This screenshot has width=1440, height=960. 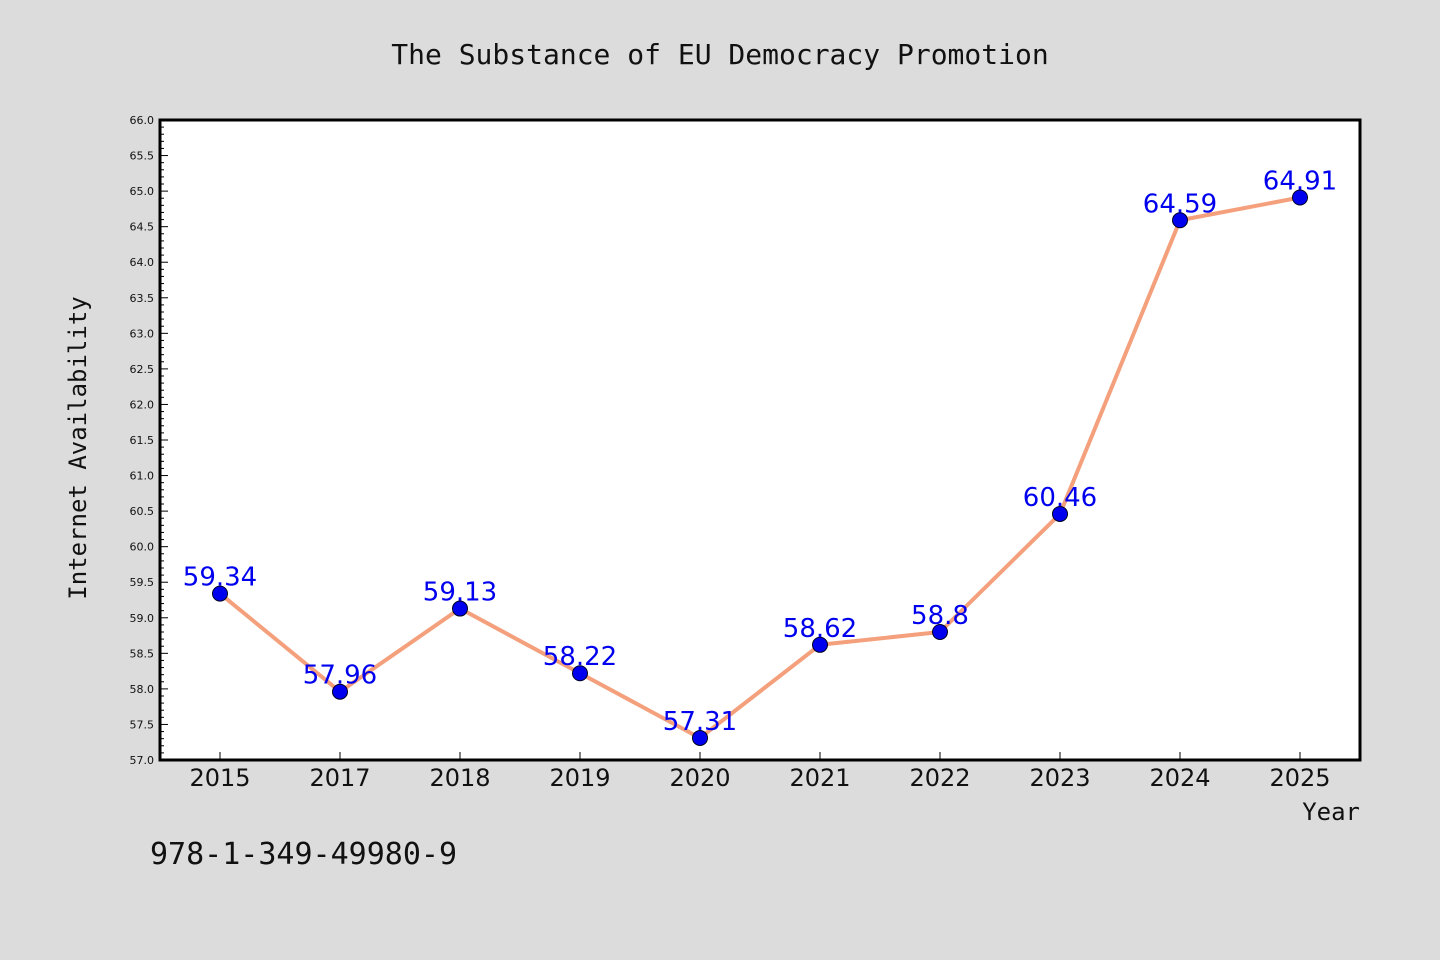 What do you see at coordinates (579, 778) in the screenshot?
I see `x-tick-label: 2019` at bounding box center [579, 778].